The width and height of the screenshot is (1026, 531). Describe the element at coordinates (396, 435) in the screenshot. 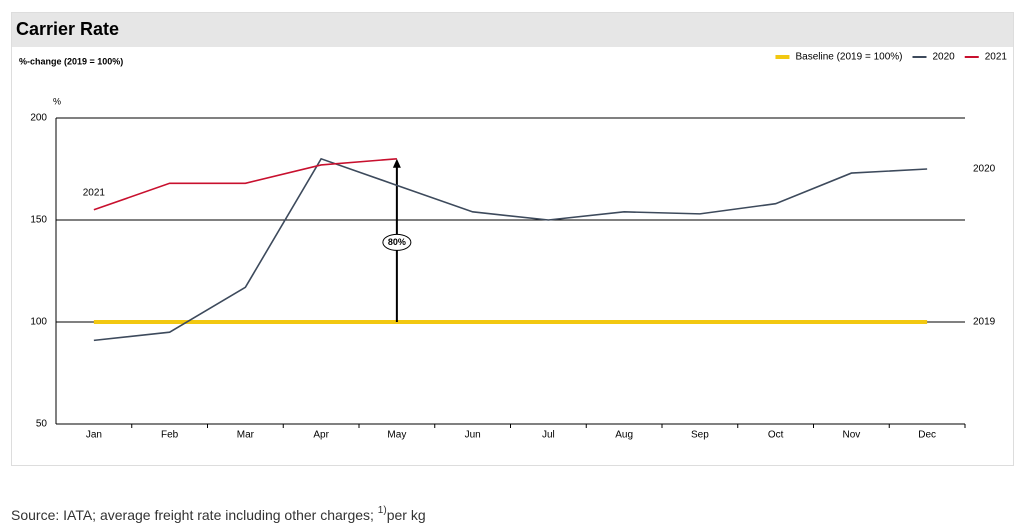

I see `x-tick-label: May` at that location.